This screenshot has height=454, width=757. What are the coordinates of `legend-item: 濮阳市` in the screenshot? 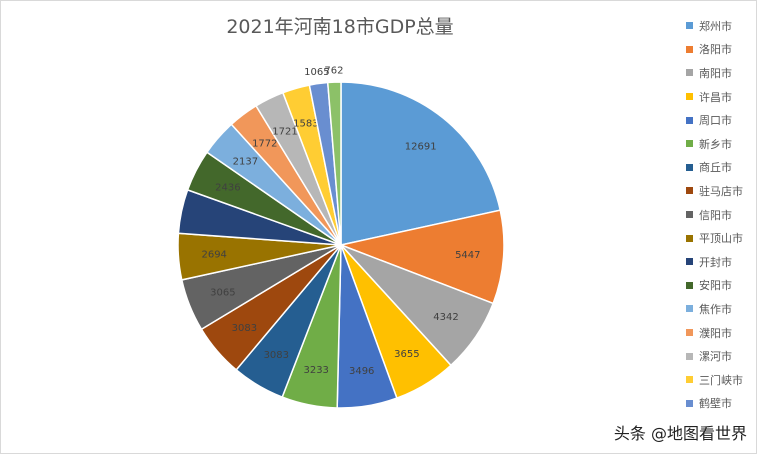 It's located at (721, 333).